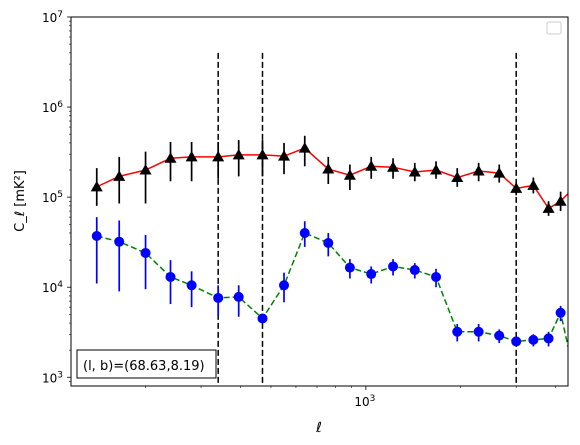 The image size is (580, 445). I want to click on y-axis-label: C_ℓ [mK²], so click(20, 201).